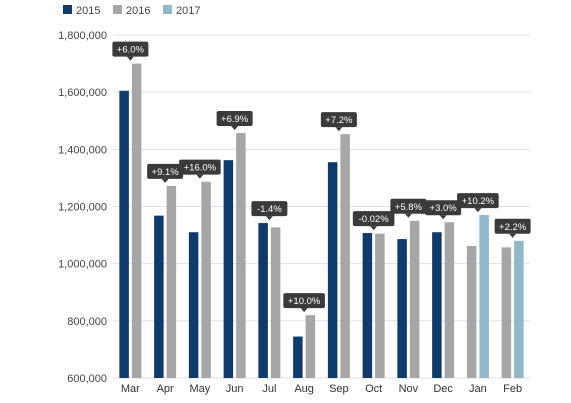 The width and height of the screenshot is (571, 403). I want to click on annotation-callout: +16.0%, so click(200, 169).